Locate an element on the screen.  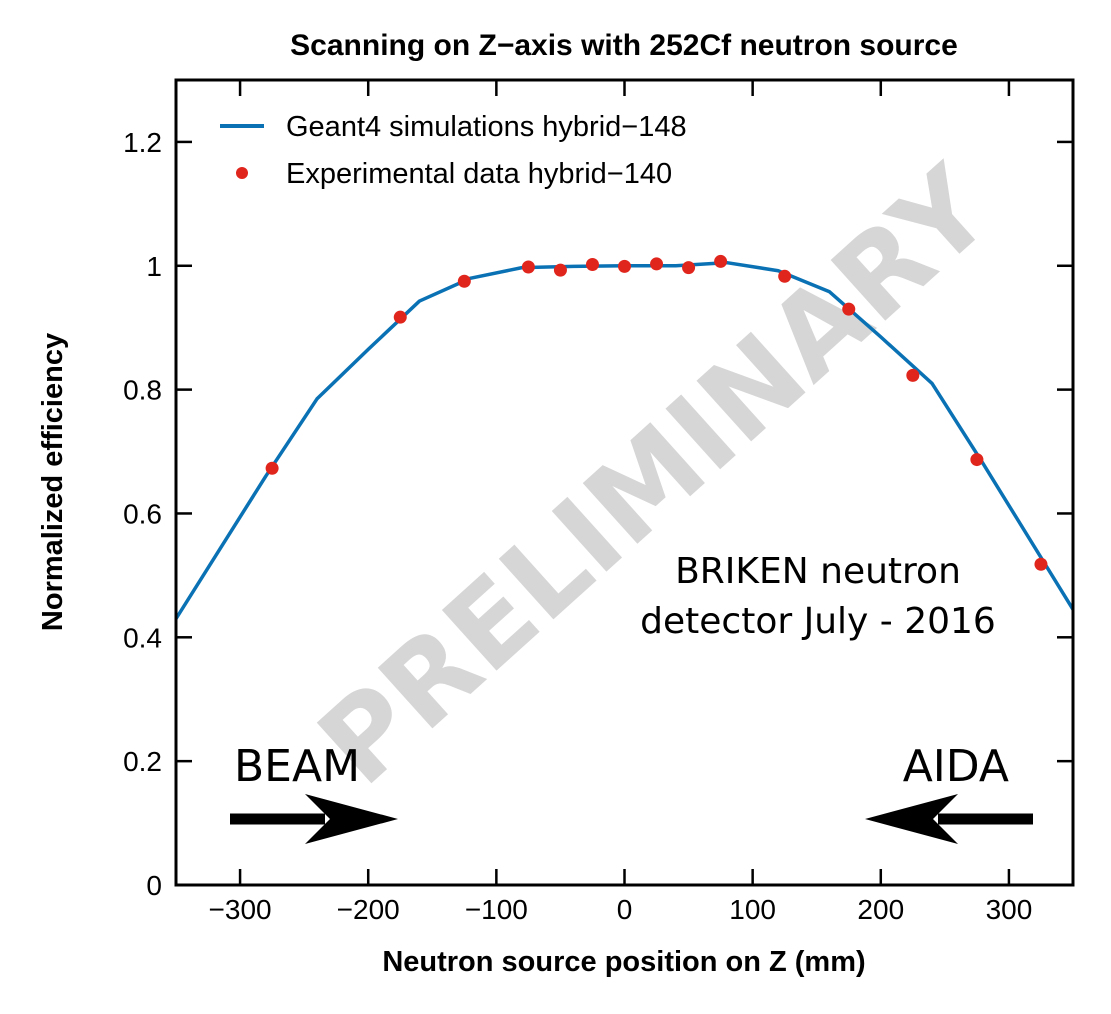
beam-label: BEAM is located at coordinates (297, 766).